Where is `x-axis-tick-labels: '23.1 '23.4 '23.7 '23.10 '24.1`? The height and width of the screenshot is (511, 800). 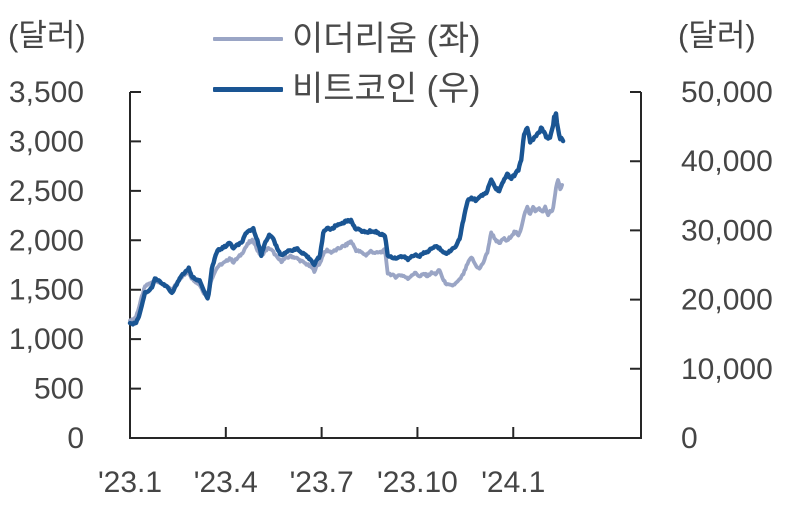
x-axis-tick-labels: '23.1 '23.4 '23.7 '23.10 '24.1 is located at coordinates (321, 482).